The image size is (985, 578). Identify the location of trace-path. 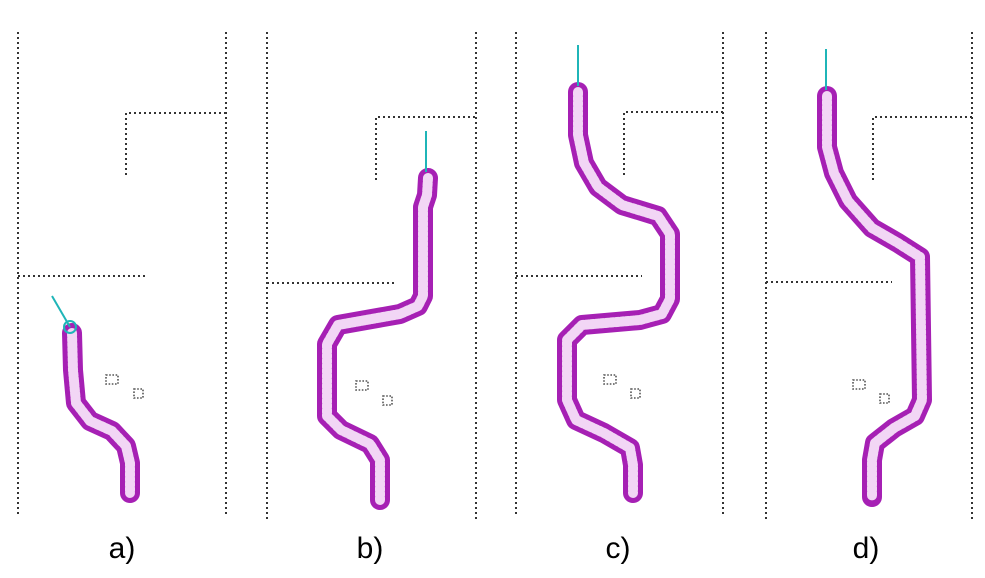
(874, 296).